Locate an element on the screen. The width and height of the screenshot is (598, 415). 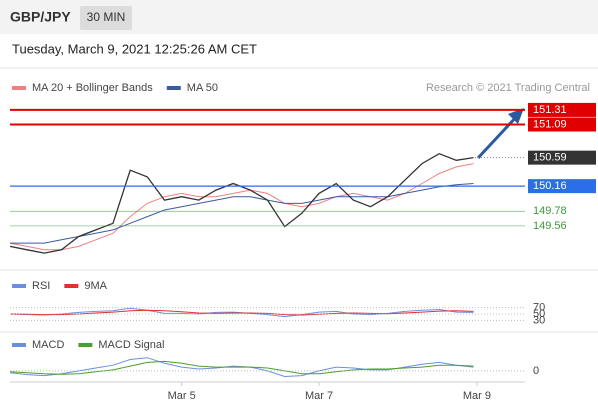
legend-label: MA 50 is located at coordinates (202, 88).